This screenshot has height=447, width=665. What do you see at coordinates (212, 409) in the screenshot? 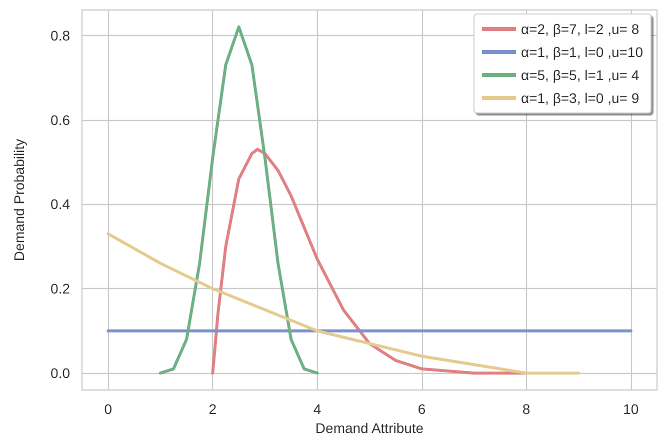
I see `x-tick-label: 2` at bounding box center [212, 409].